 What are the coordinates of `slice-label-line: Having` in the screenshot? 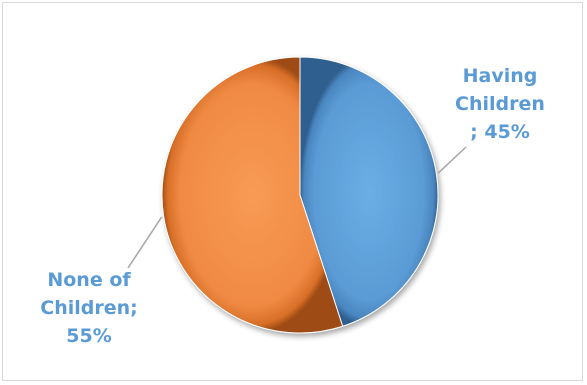 It's located at (500, 76).